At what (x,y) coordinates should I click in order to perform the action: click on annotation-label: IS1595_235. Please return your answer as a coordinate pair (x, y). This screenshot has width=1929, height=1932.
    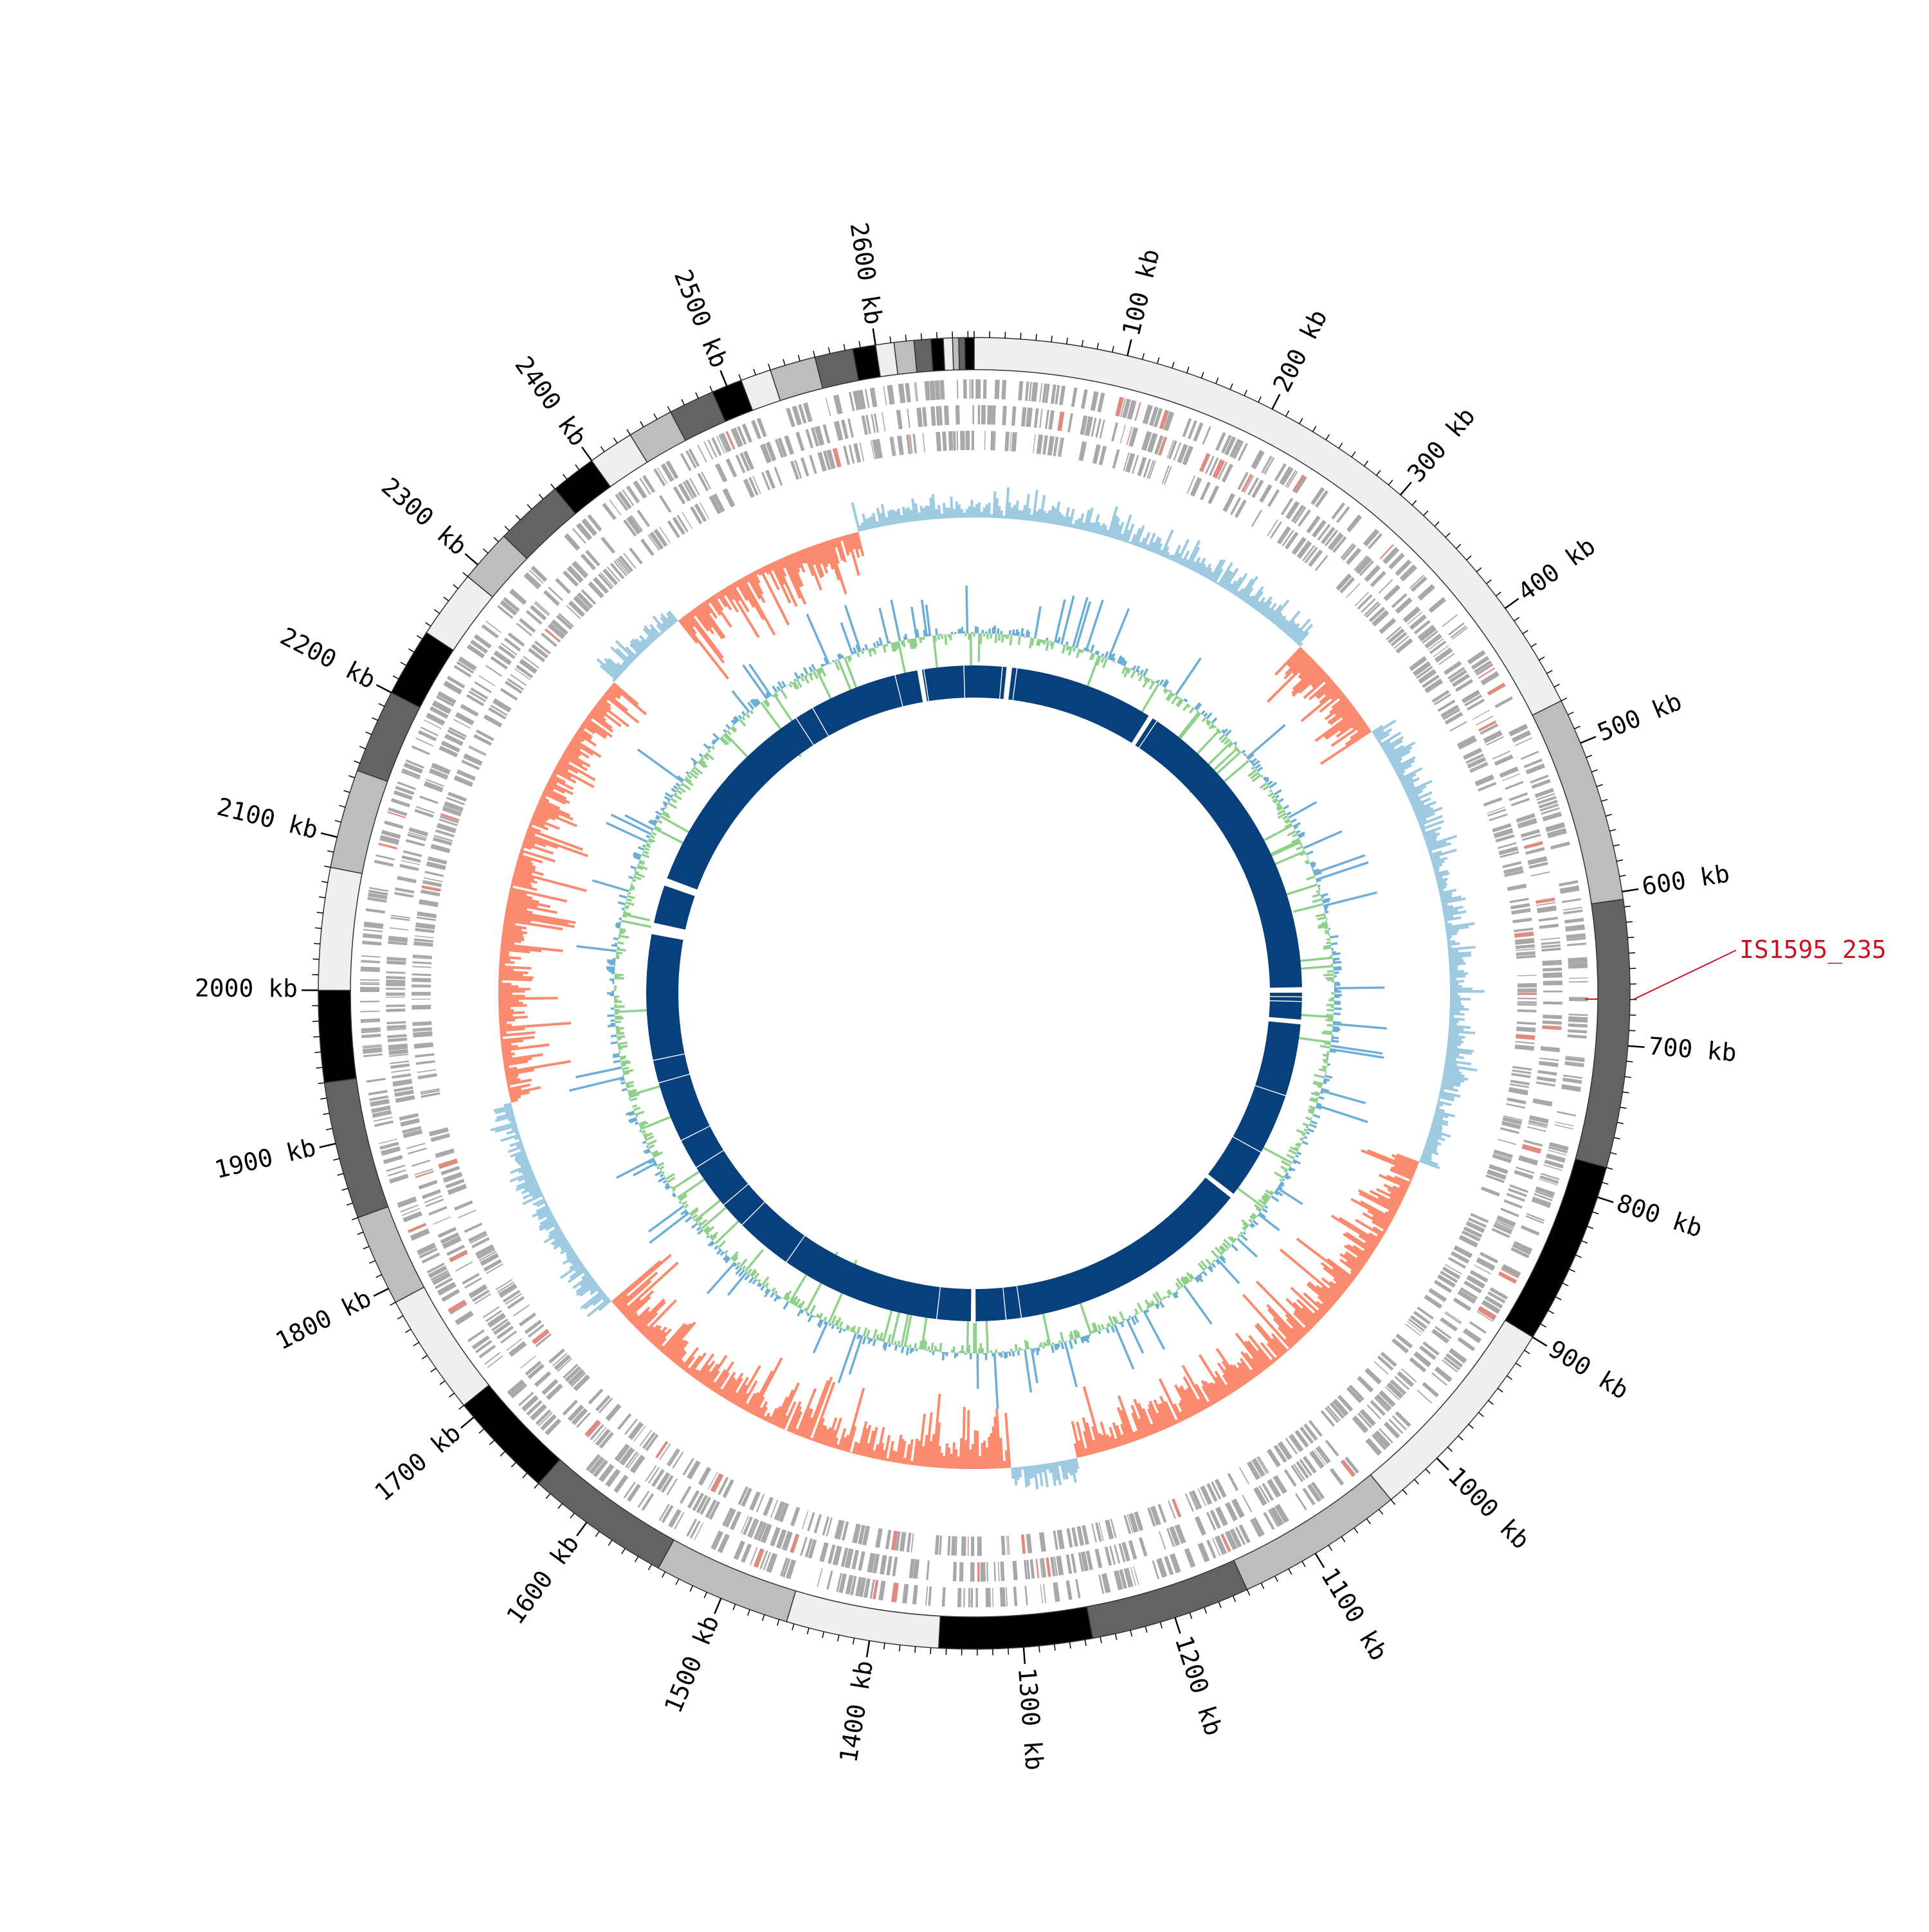
    Looking at the image, I should click on (1813, 949).